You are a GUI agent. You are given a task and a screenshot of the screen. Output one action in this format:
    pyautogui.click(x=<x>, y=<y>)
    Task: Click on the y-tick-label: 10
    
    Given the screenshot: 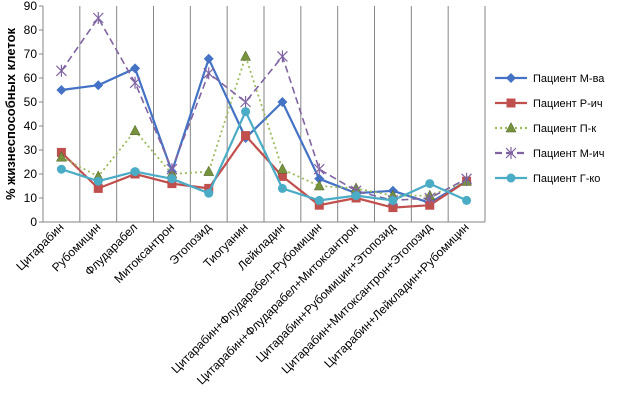 What is the action you would take?
    pyautogui.click(x=31, y=198)
    